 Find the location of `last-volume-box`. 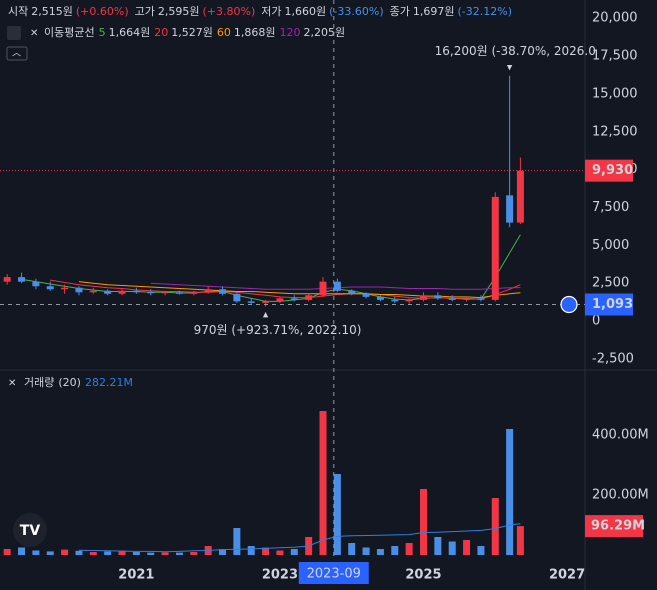

last-volume-box is located at coordinates (614, 526).